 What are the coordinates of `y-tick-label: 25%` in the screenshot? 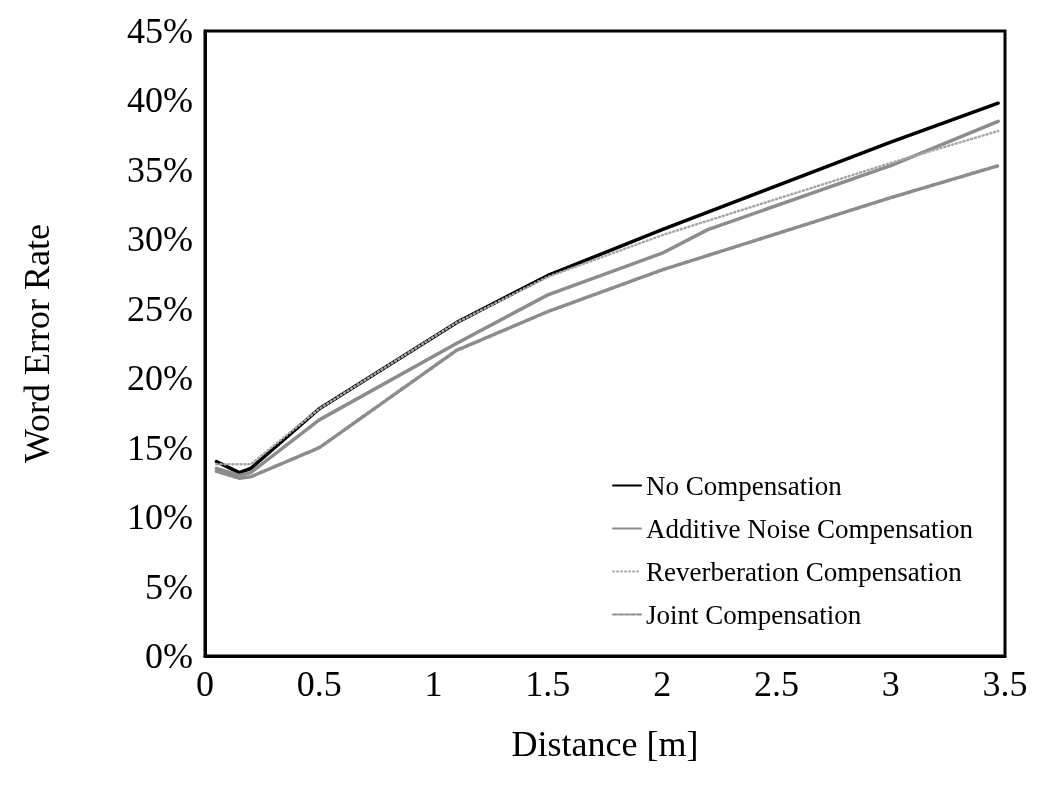 It's located at (160, 308).